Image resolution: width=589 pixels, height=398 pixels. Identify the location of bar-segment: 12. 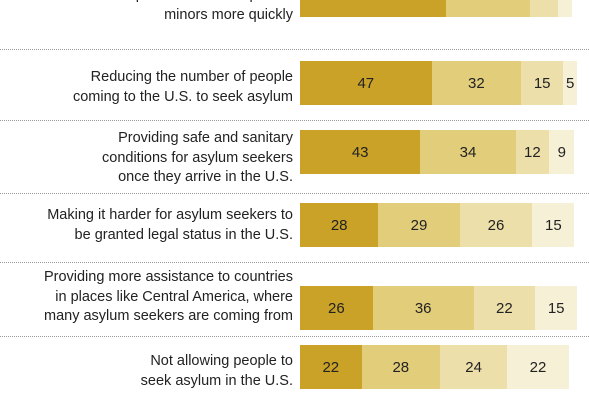
(532, 152).